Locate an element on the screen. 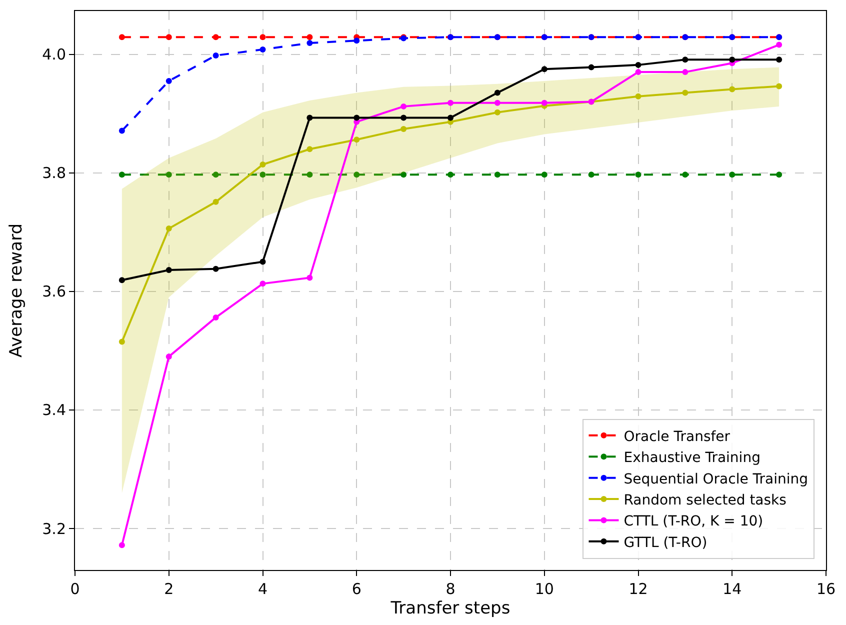  x-tick-label: 2 is located at coordinates (169, 589).